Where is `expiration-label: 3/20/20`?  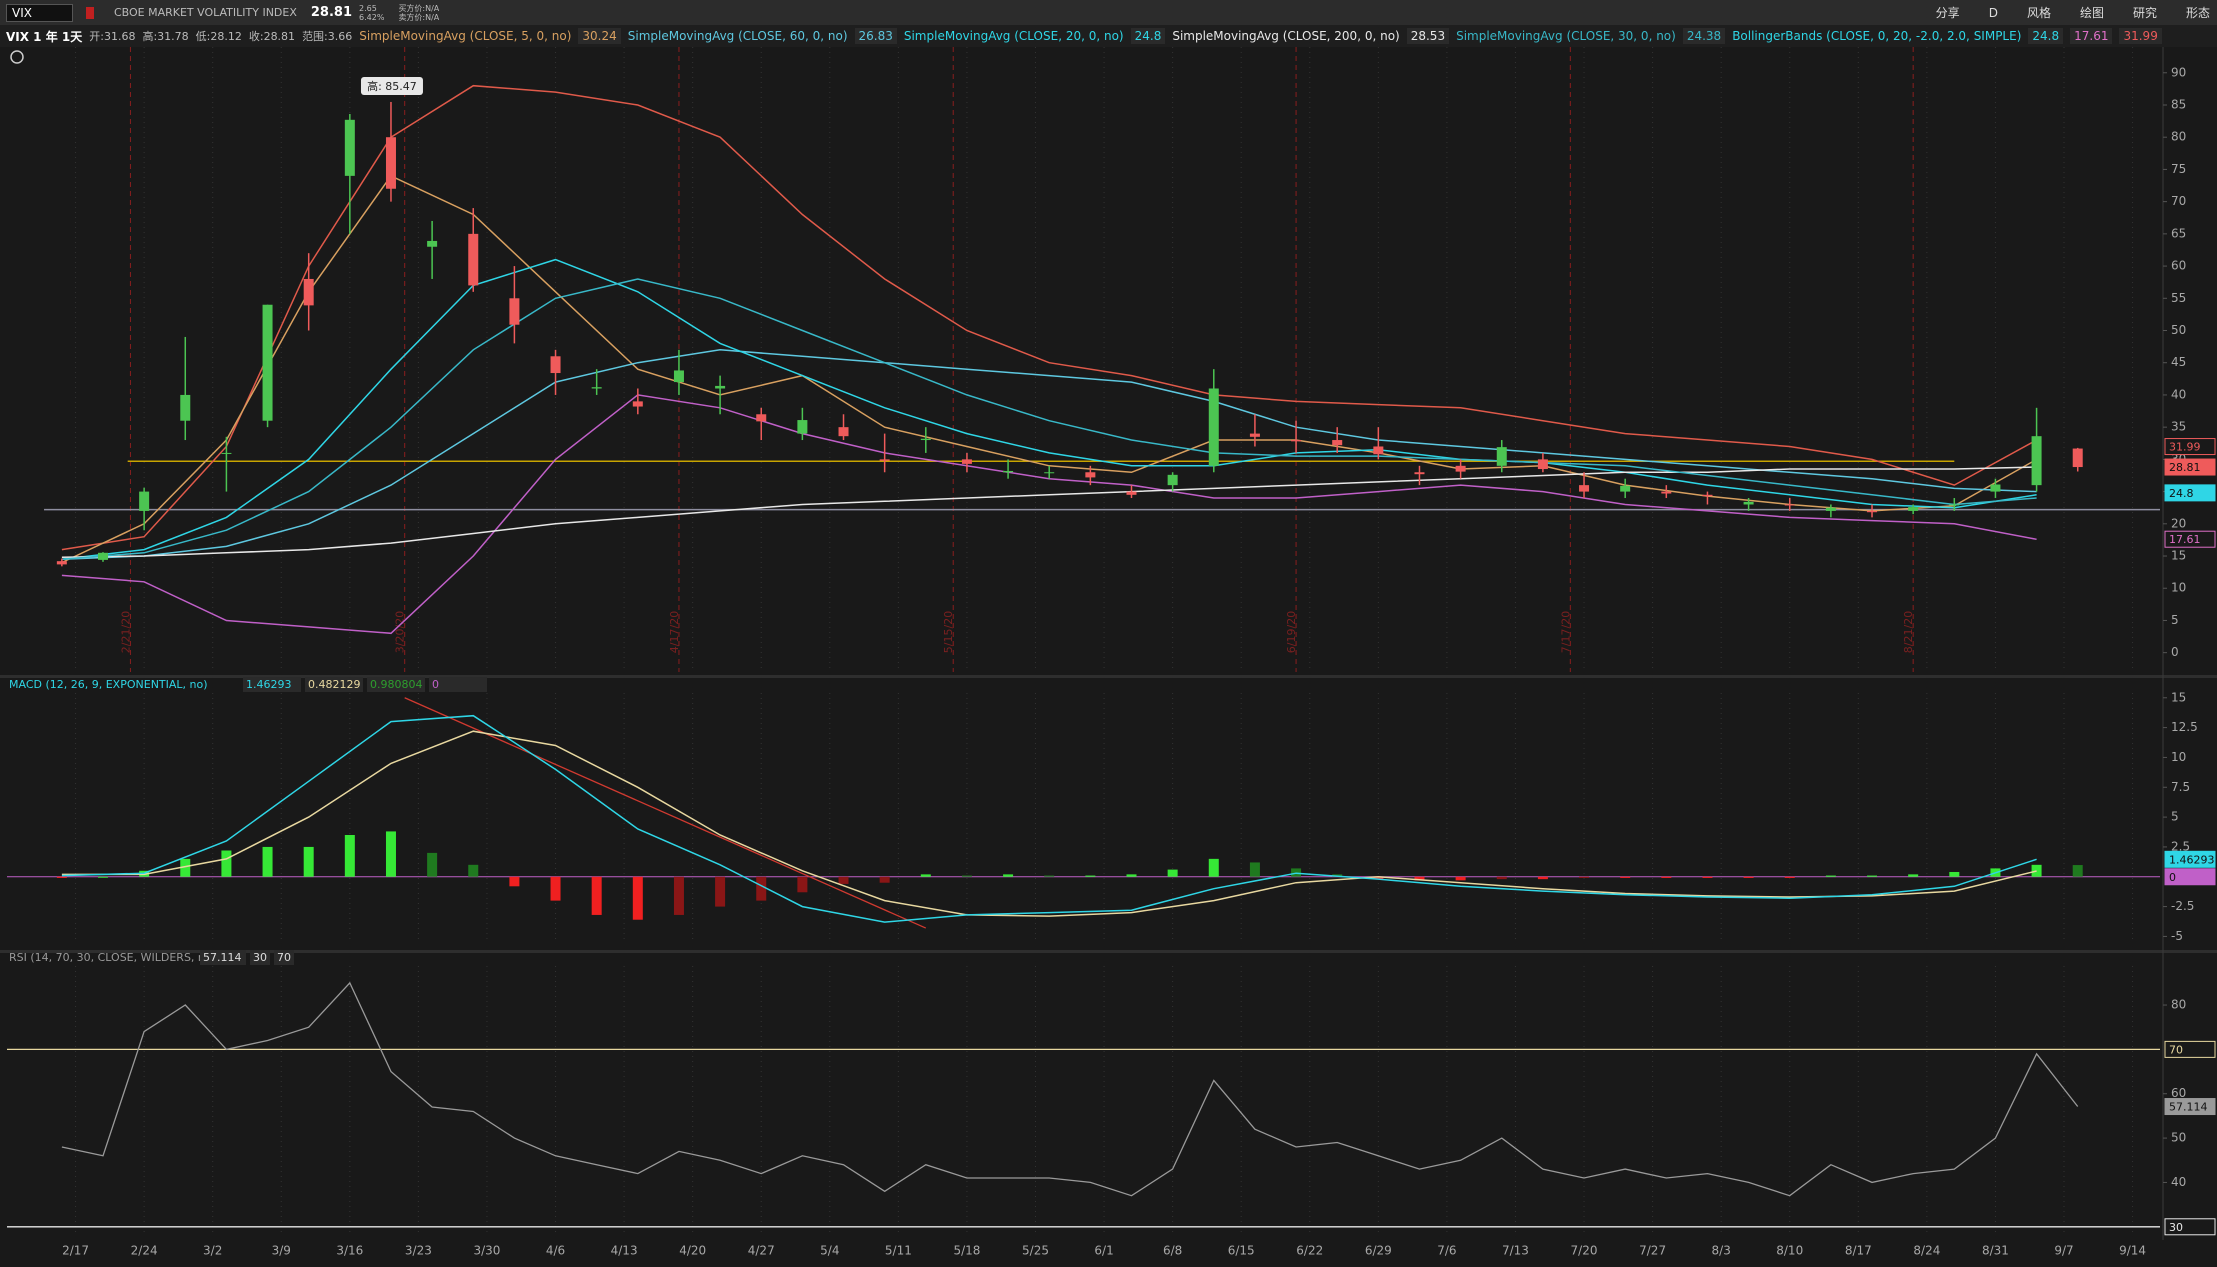 expiration-label: 3/20/20 is located at coordinates (400, 632).